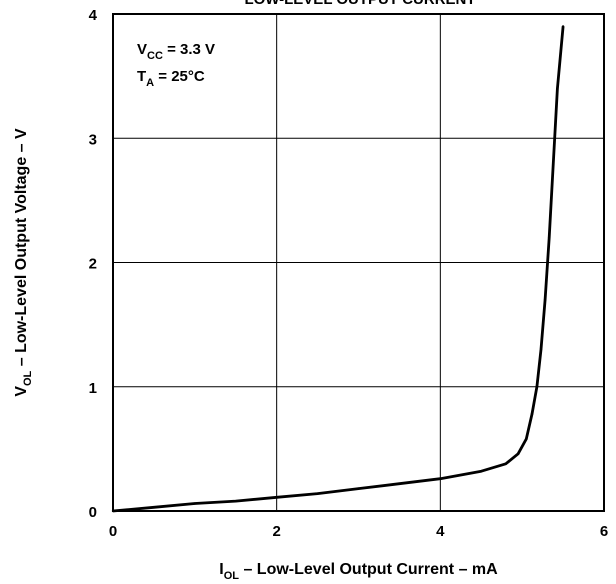 The height and width of the screenshot is (584, 616). Describe the element at coordinates (171, 78) in the screenshot. I see `condition-annotation: TA = 25°C` at that location.